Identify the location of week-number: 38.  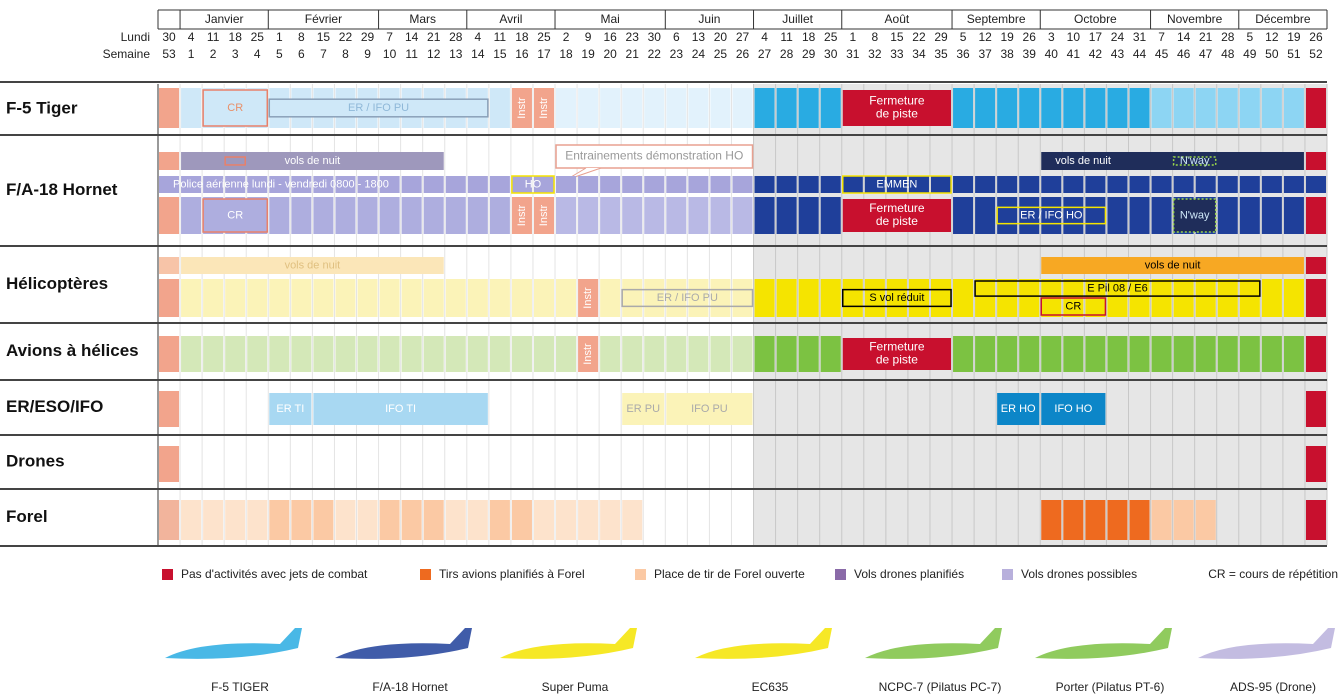
(1007, 54).